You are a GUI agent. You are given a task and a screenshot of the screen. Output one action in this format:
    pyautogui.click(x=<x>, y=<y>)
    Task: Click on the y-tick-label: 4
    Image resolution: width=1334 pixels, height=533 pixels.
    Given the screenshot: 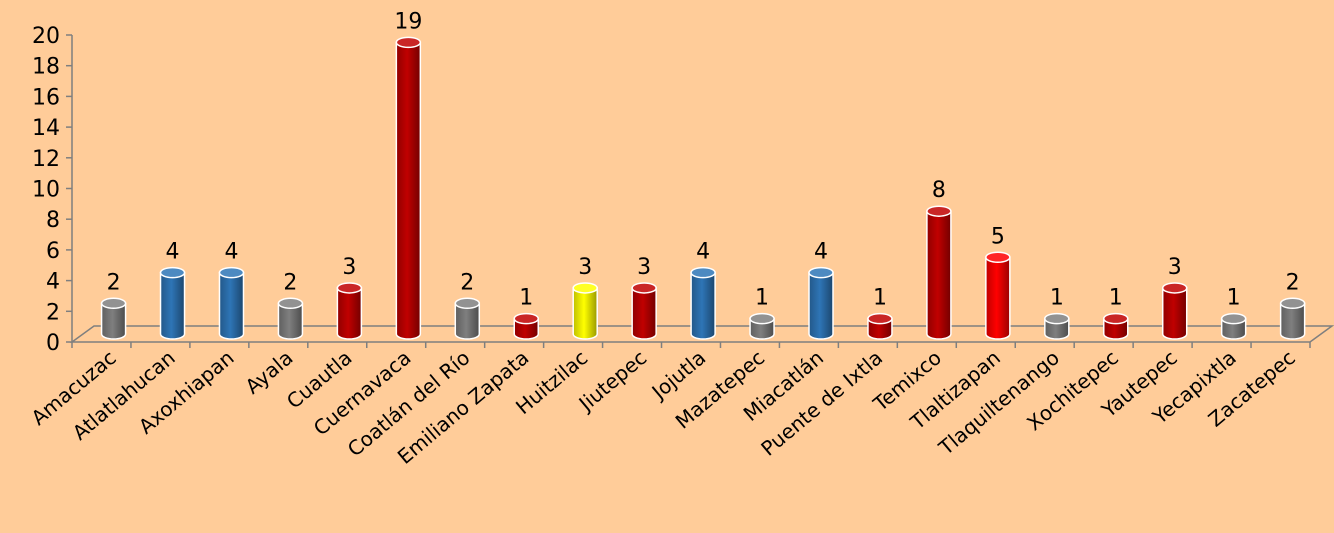 What is the action you would take?
    pyautogui.click(x=53, y=282)
    